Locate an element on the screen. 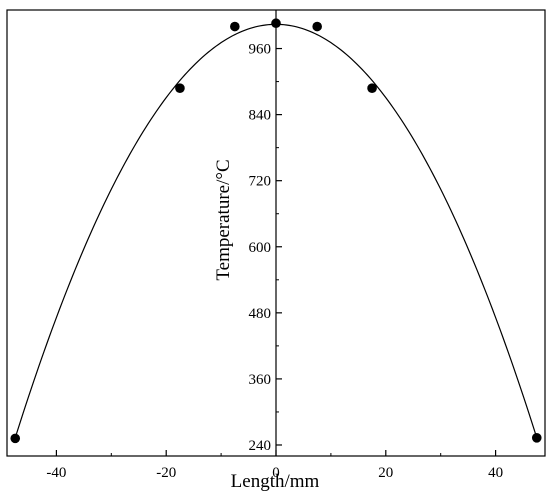 The width and height of the screenshot is (550, 500). x-tick-label: 40 is located at coordinates (495, 473).